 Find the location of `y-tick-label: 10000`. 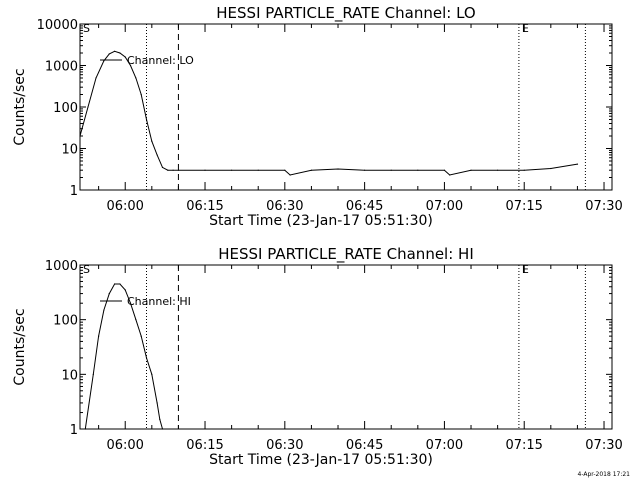

y-tick-label: 10000 is located at coordinates (57, 25).